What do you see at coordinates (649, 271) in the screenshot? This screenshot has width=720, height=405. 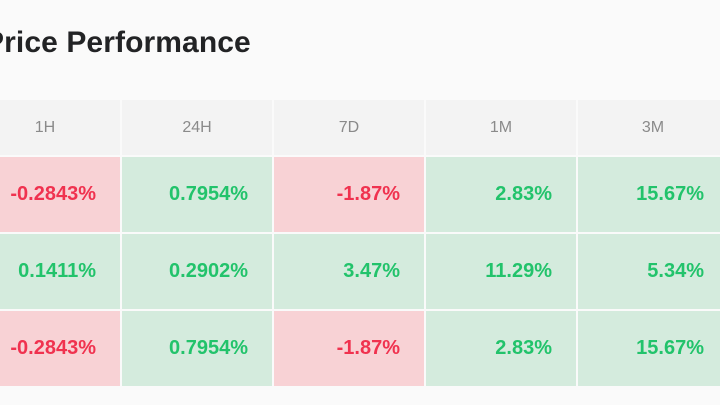 I see `table-cell: 5.34%` at bounding box center [649, 271].